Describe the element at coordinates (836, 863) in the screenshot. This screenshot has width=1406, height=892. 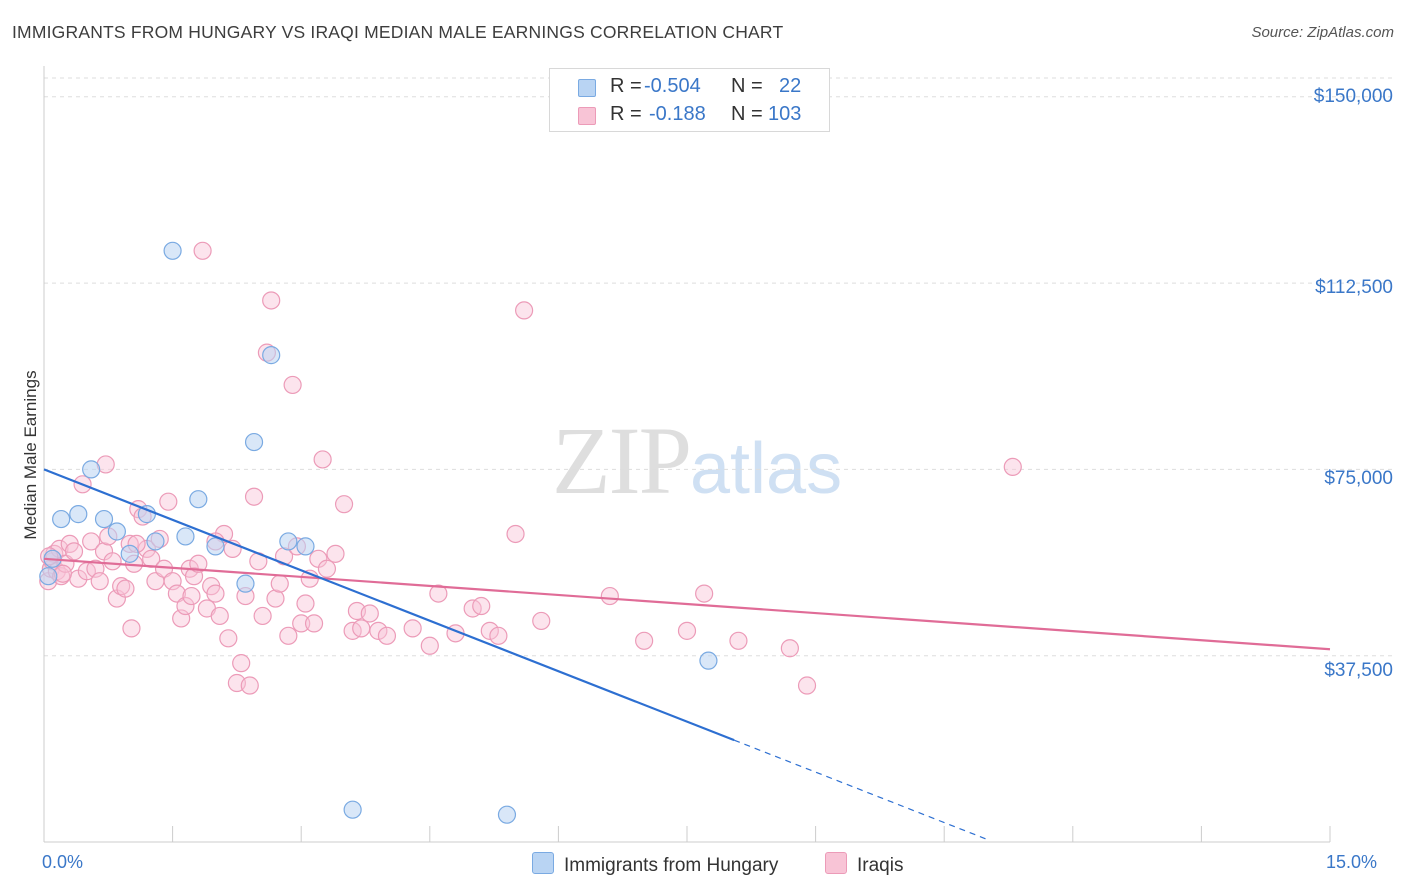
I see `bottom-legend-swatch-pink` at that location.